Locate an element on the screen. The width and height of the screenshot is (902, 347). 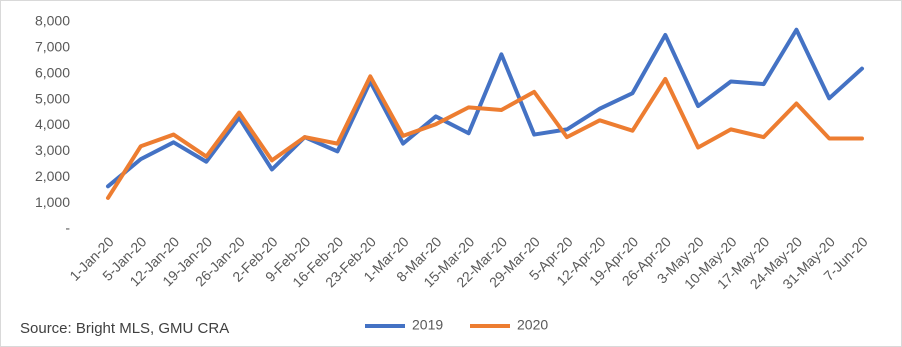
y-tick-label: 6,000 is located at coordinates (52, 72).